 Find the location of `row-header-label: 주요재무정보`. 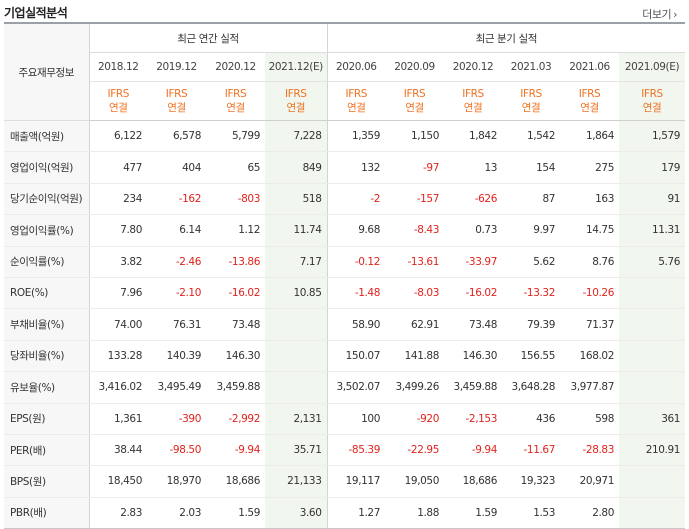

row-header-label: 주요재무정보 is located at coordinates (47, 72).